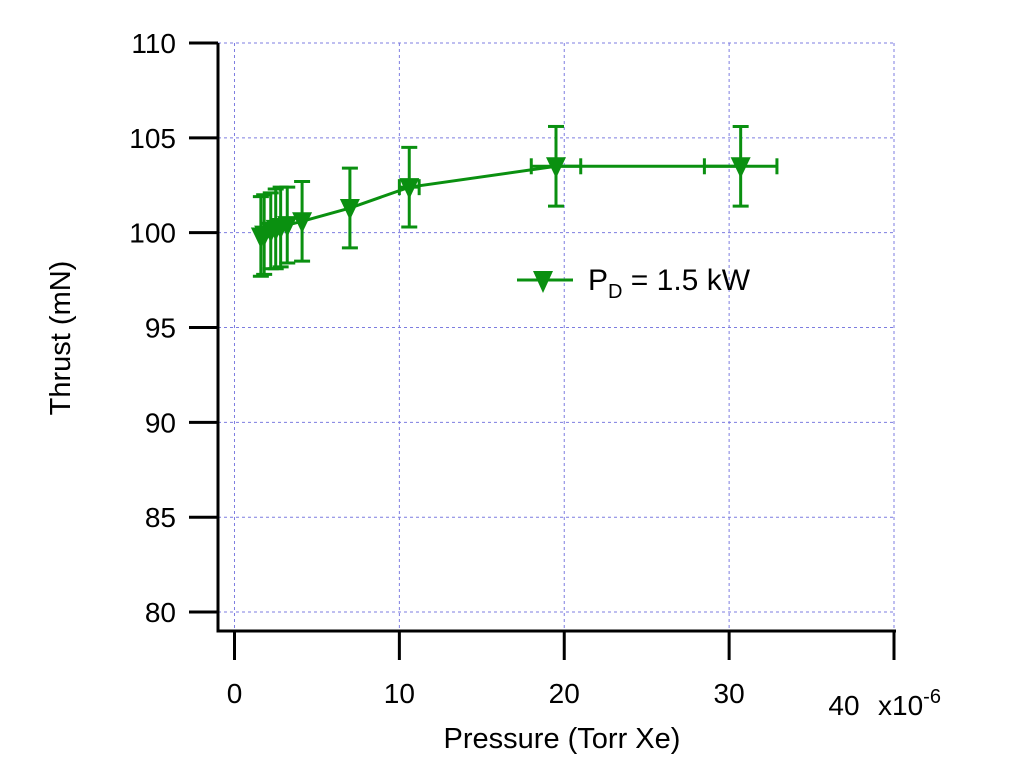 The width and height of the screenshot is (1020, 780). I want to click on y-axis-title: Thrust (mN), so click(61, 338).